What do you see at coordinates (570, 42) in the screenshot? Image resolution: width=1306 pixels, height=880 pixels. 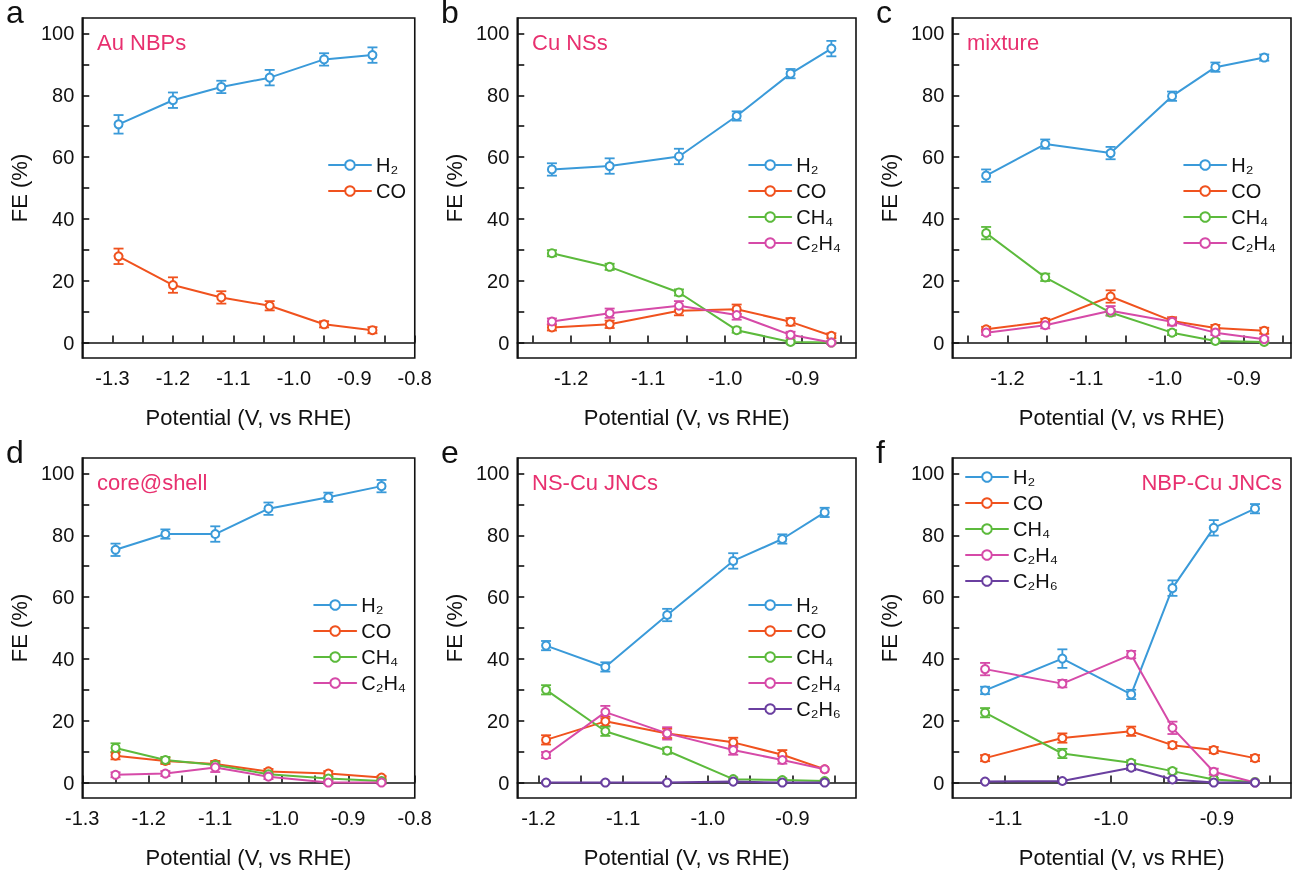 I see `text: Cu NSs` at bounding box center [570, 42].